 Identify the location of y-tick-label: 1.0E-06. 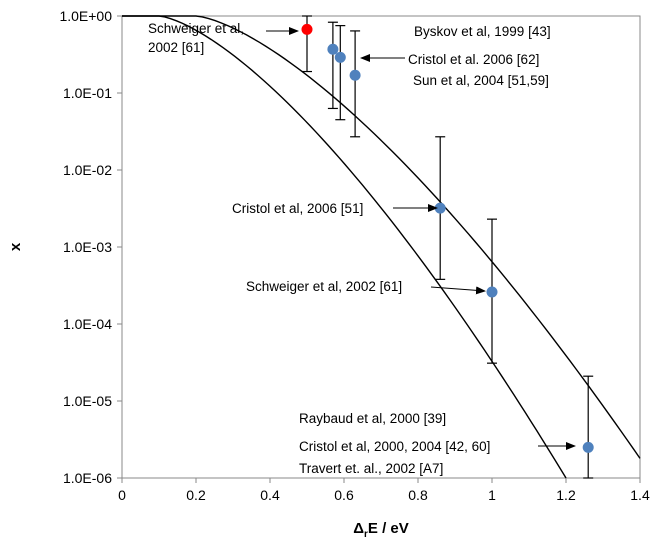
(87, 478).